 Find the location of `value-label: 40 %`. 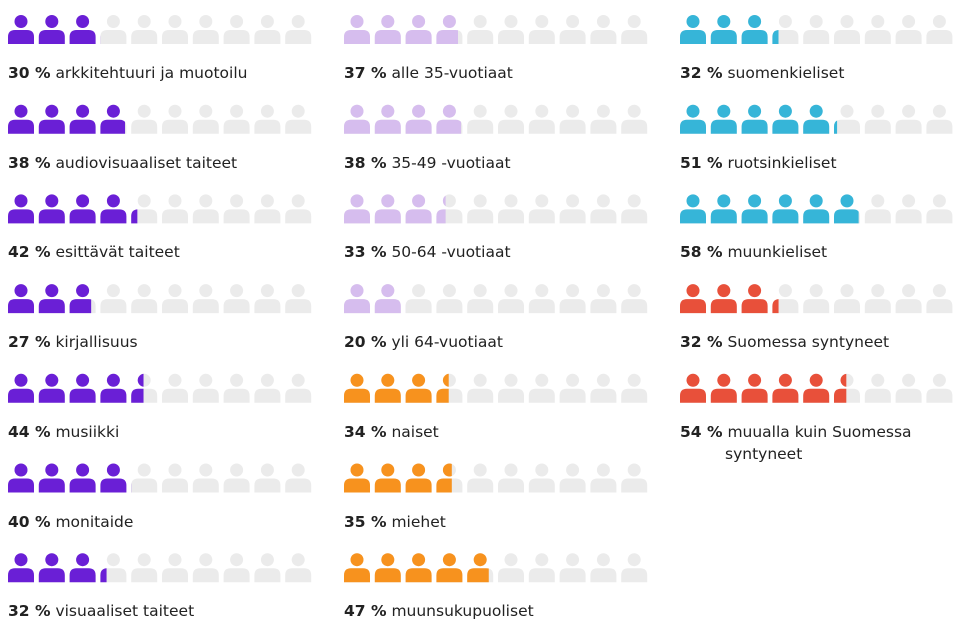

value-label: 40 % is located at coordinates (29, 521).